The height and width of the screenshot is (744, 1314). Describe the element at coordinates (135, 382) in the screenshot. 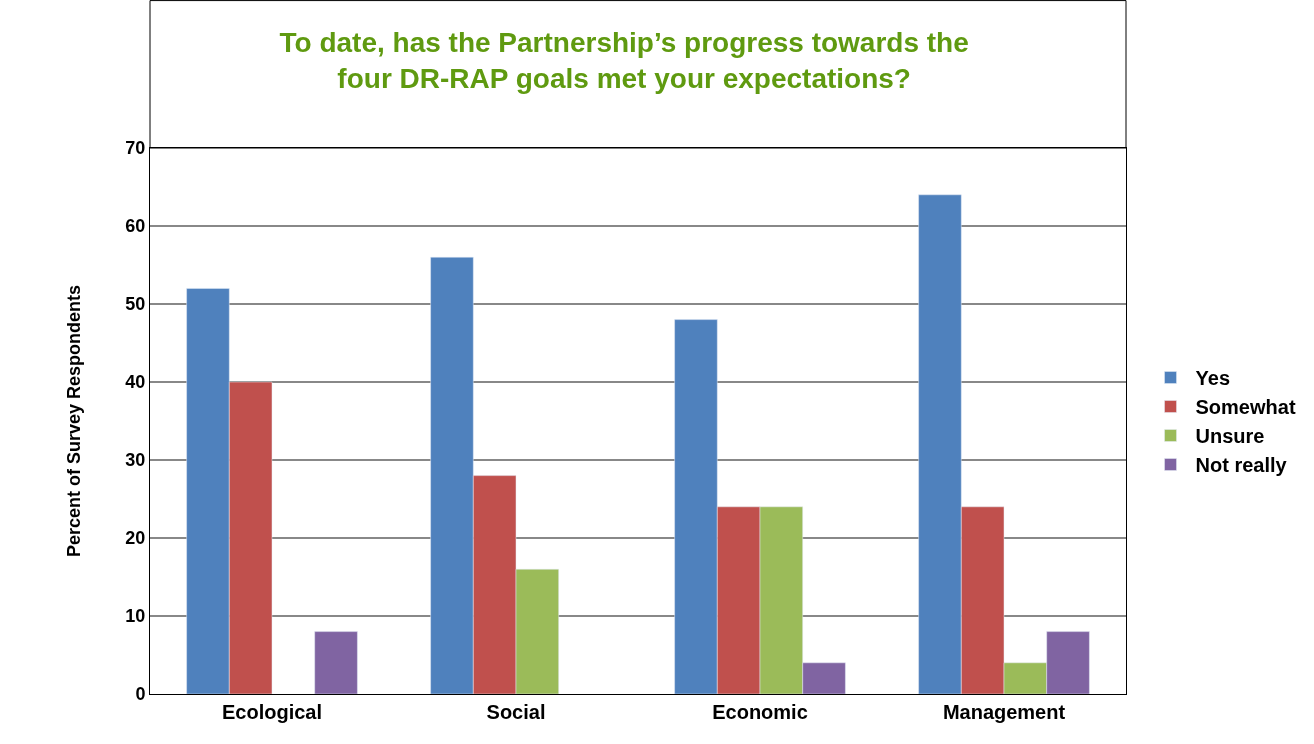

I see `y-tick-label: 40` at that location.